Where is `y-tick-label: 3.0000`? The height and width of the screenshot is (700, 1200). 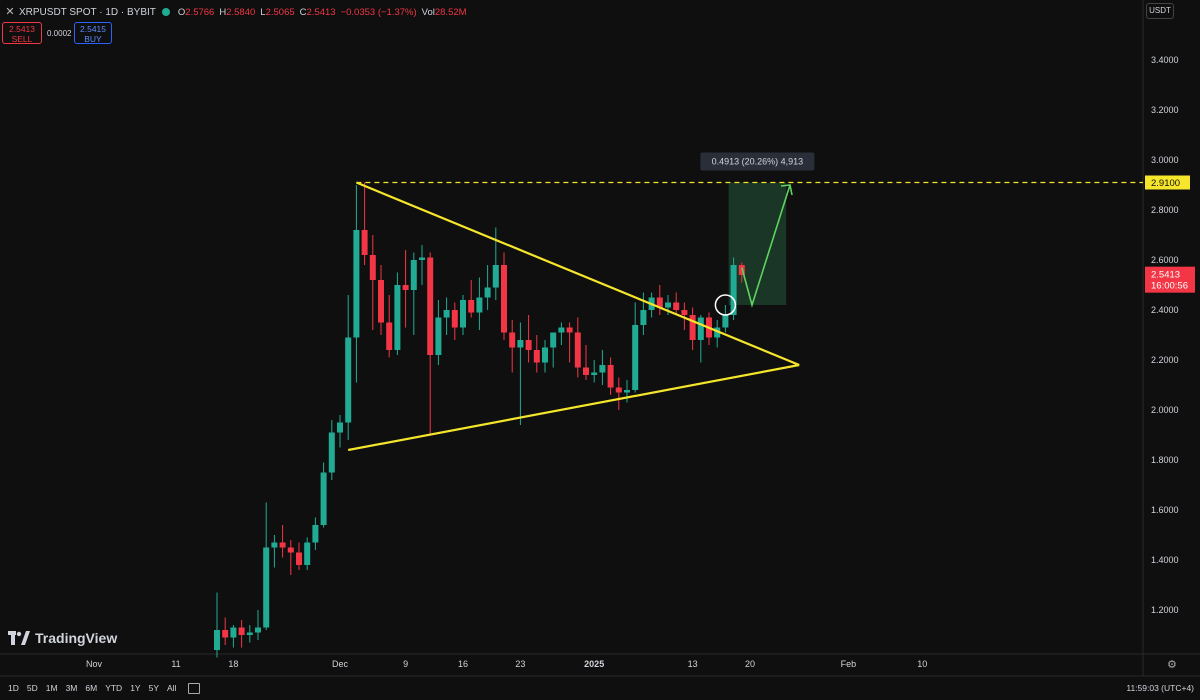 y-tick-label: 3.0000 is located at coordinates (1165, 160).